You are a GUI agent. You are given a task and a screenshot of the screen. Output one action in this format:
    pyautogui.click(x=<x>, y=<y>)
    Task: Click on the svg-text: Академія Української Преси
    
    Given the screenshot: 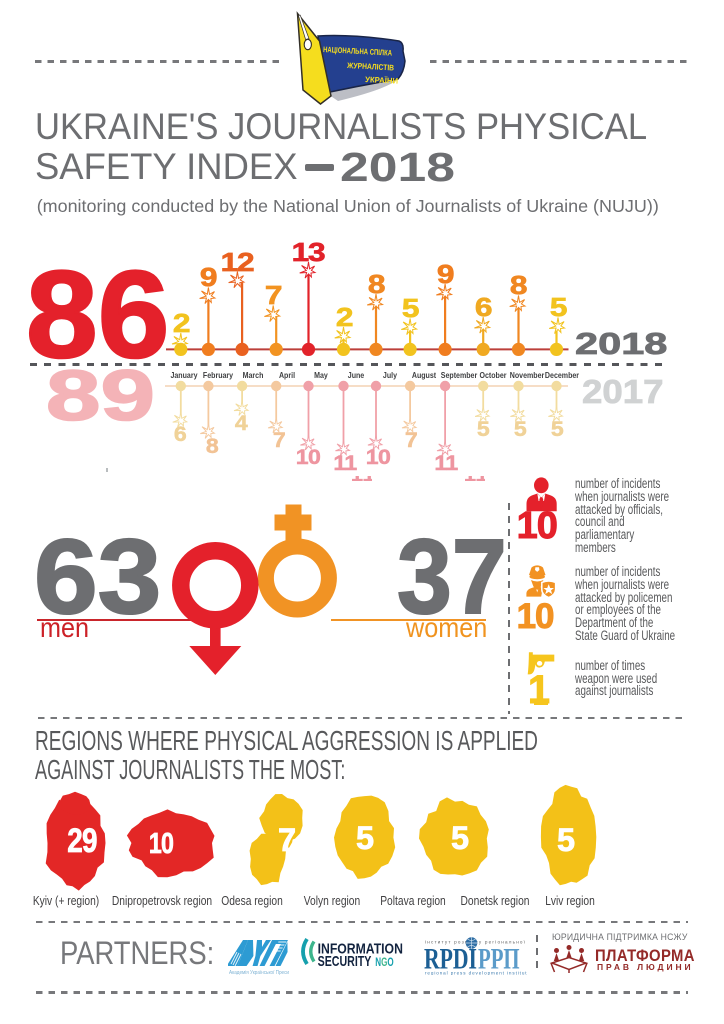 What is the action you would take?
    pyautogui.click(x=259, y=973)
    